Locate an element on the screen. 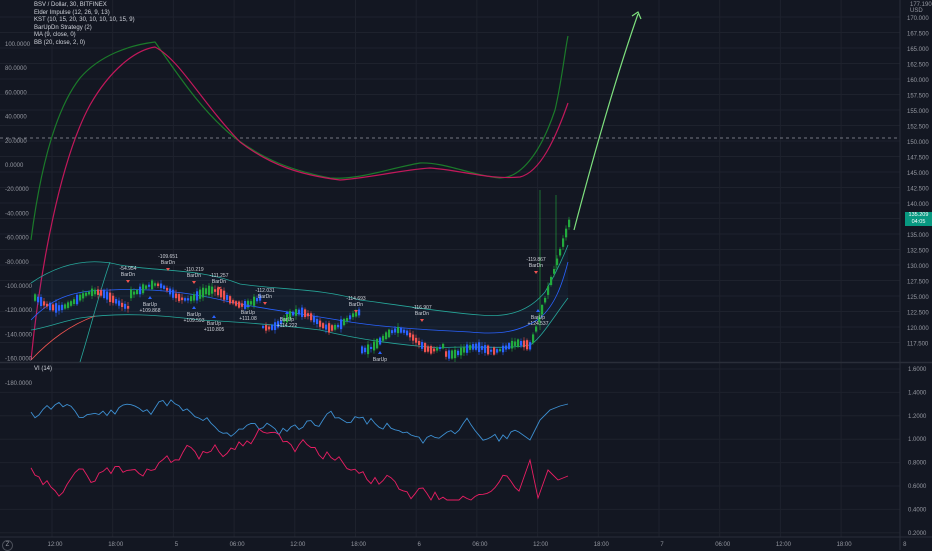 This screenshot has height=551, width=932. symbol-title: BSV / Dollar, 30, BITFINEX is located at coordinates (70, 5).